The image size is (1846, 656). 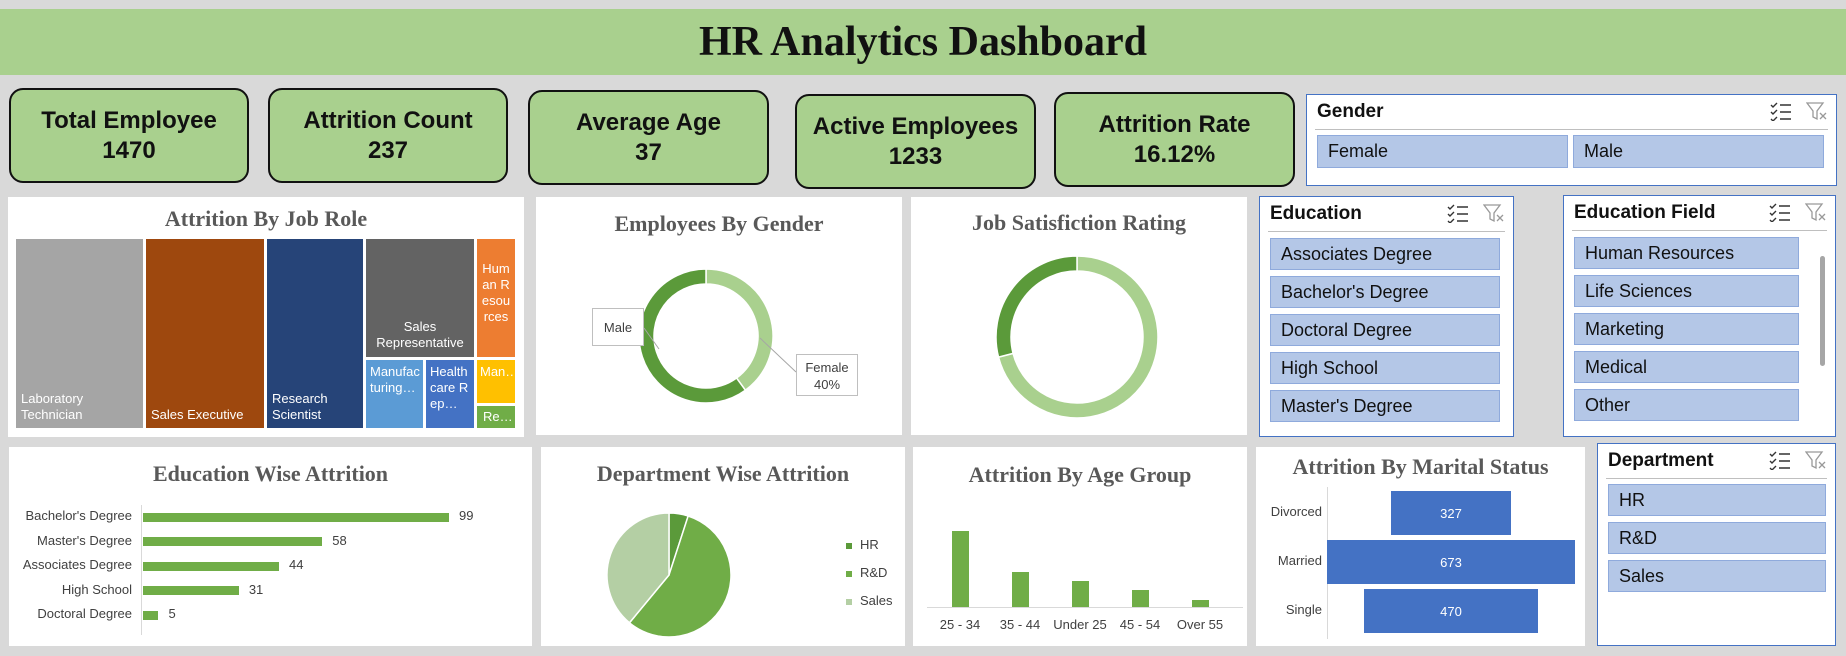 What do you see at coordinates (915, 141) in the screenshot?
I see `kpi-active-employees: Active Employees 1233` at bounding box center [915, 141].